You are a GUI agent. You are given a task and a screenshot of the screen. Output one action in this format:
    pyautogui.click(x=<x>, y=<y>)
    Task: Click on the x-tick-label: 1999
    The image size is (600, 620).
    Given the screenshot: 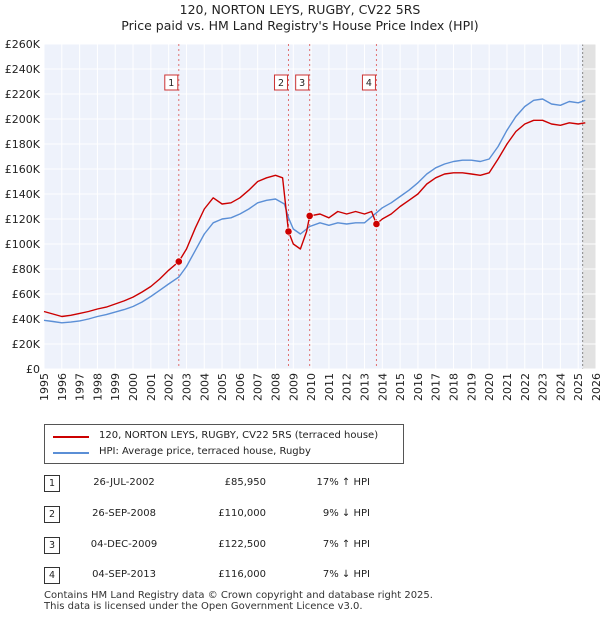 What is the action you would take?
    pyautogui.click(x=115, y=387)
    